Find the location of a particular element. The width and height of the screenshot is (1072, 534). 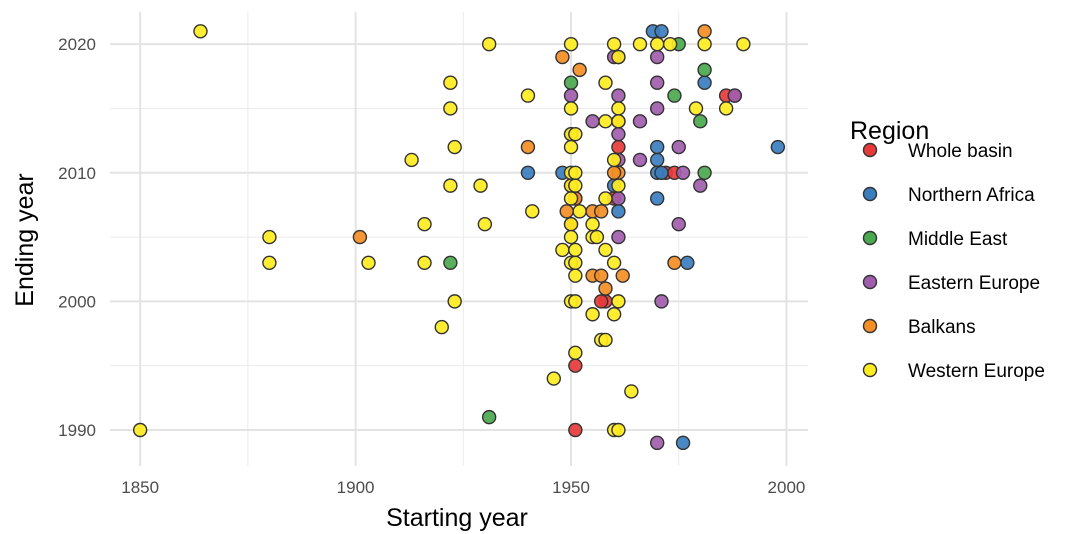

y-tick-label: 2020 is located at coordinates (77, 44).